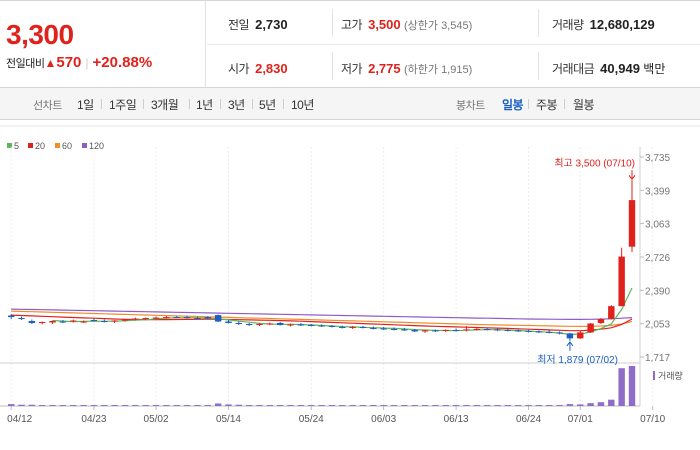  Describe the element at coordinates (513, 105) in the screenshot. I see `tab-daily: 일봉` at that location.